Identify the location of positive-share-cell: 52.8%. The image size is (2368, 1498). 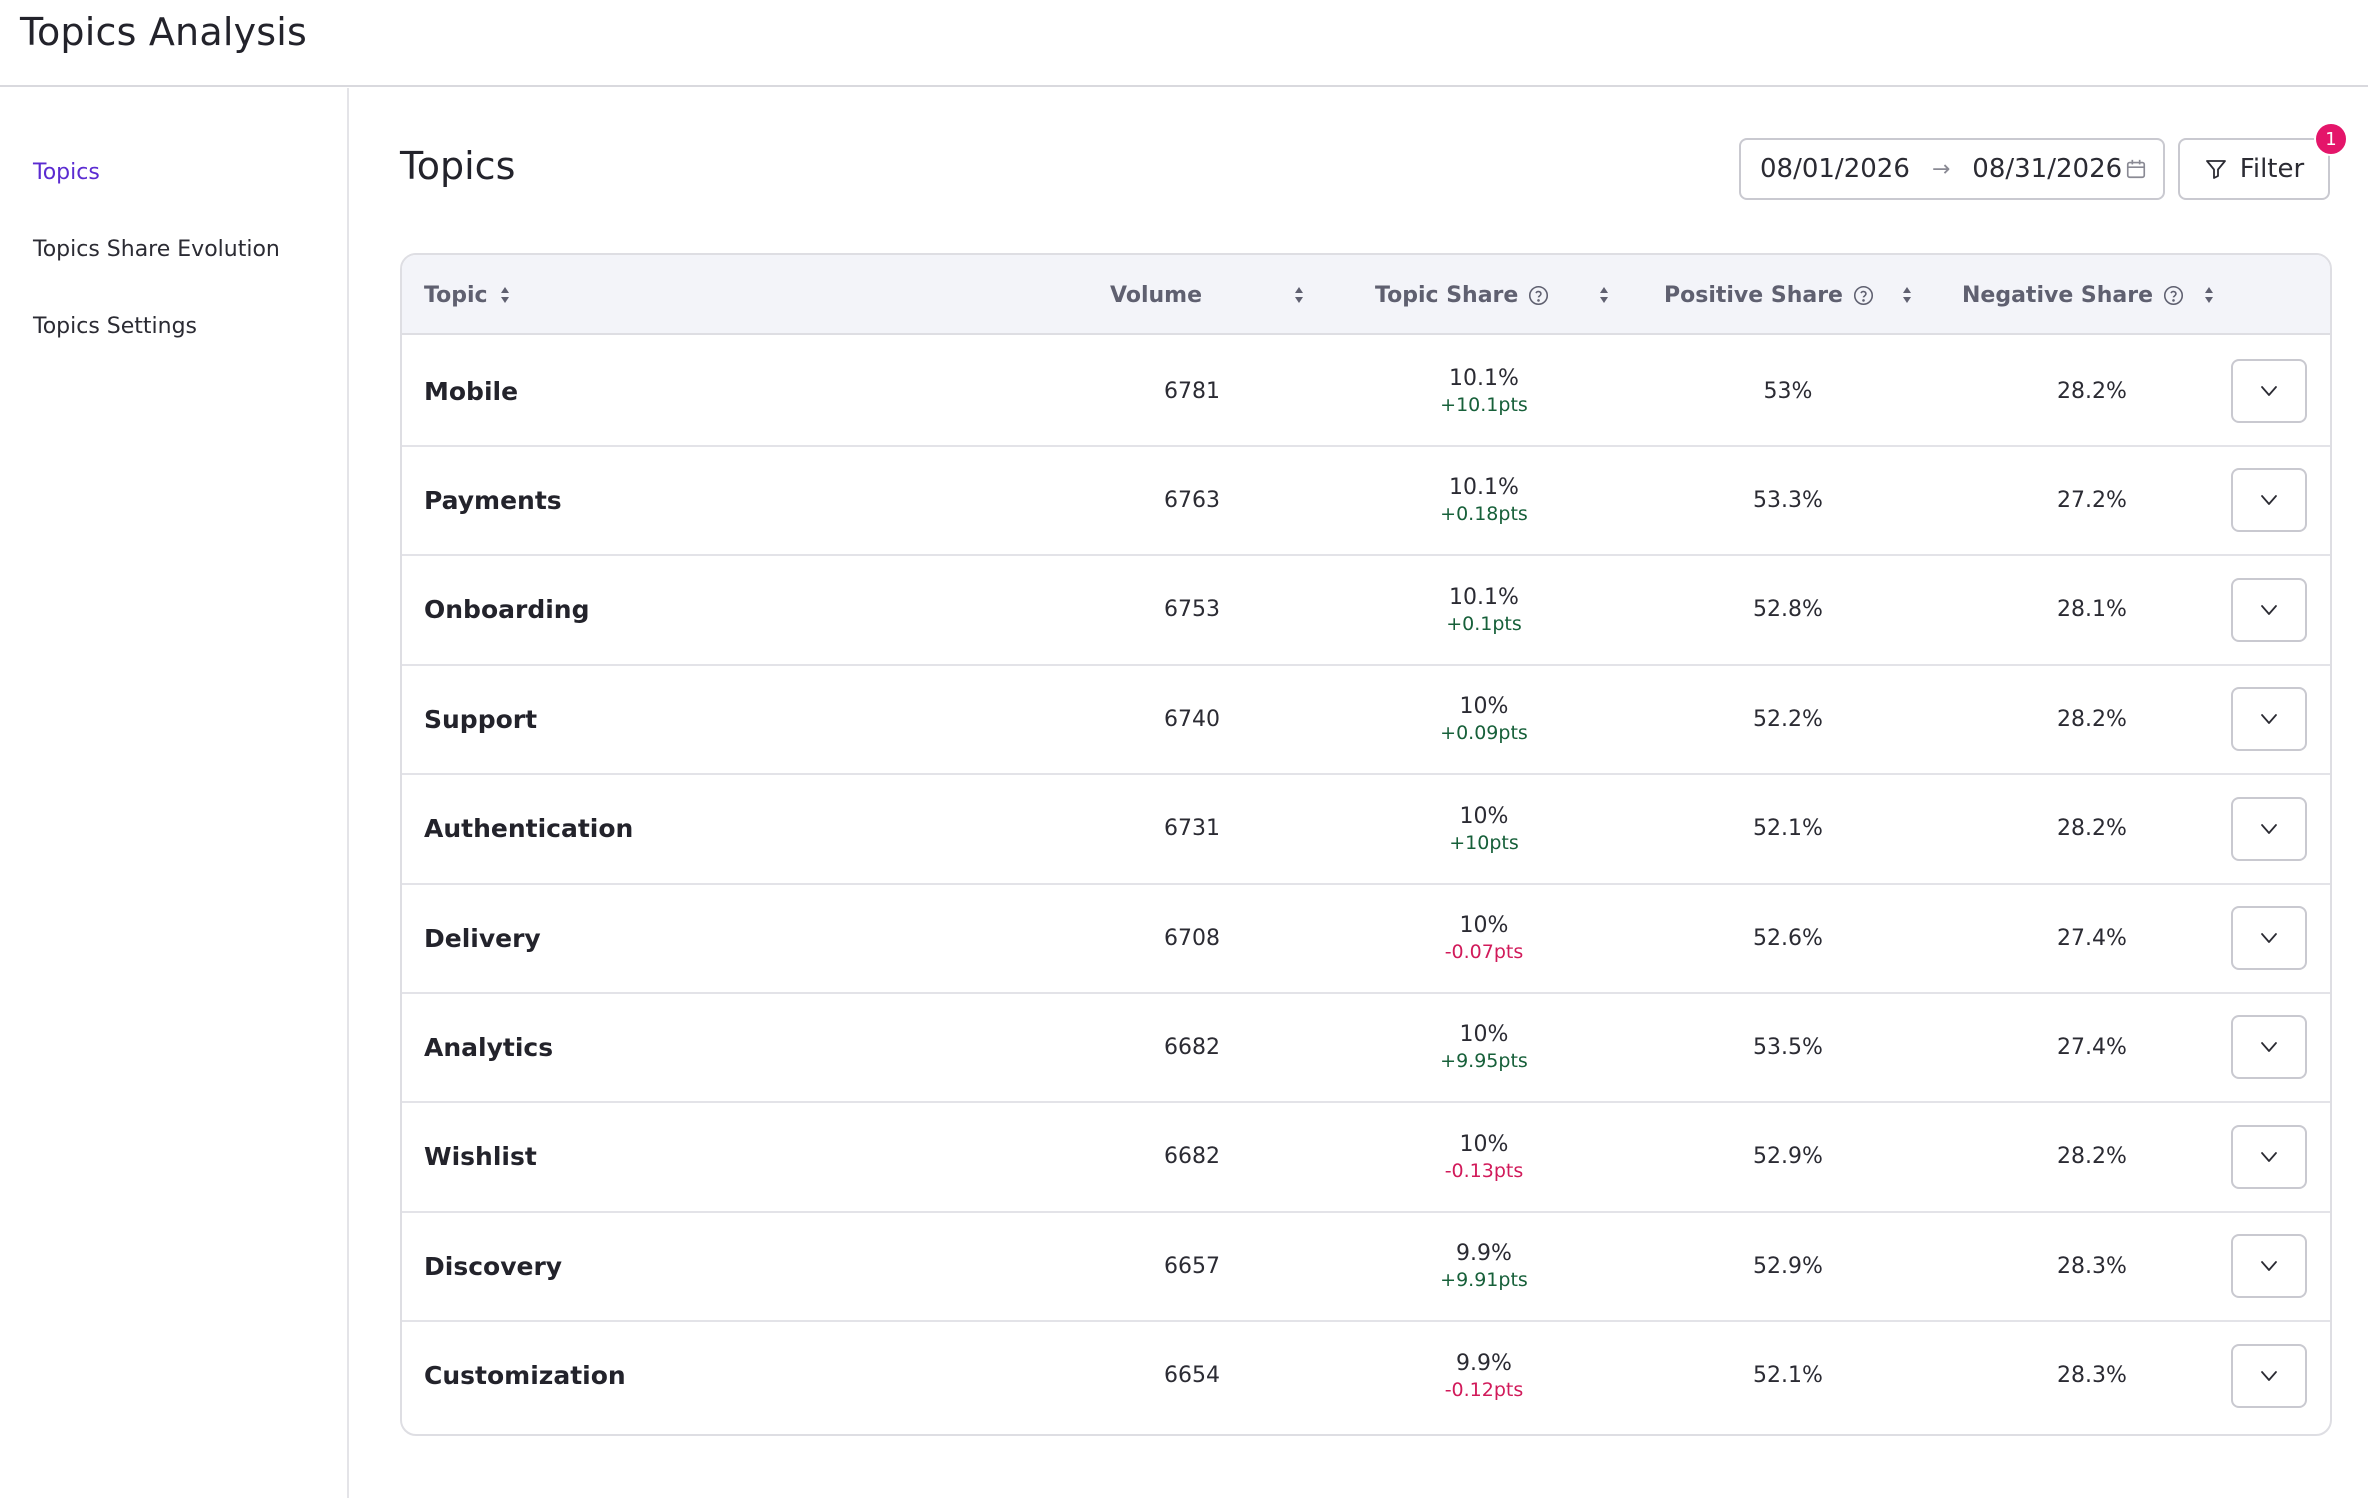
(1788, 610).